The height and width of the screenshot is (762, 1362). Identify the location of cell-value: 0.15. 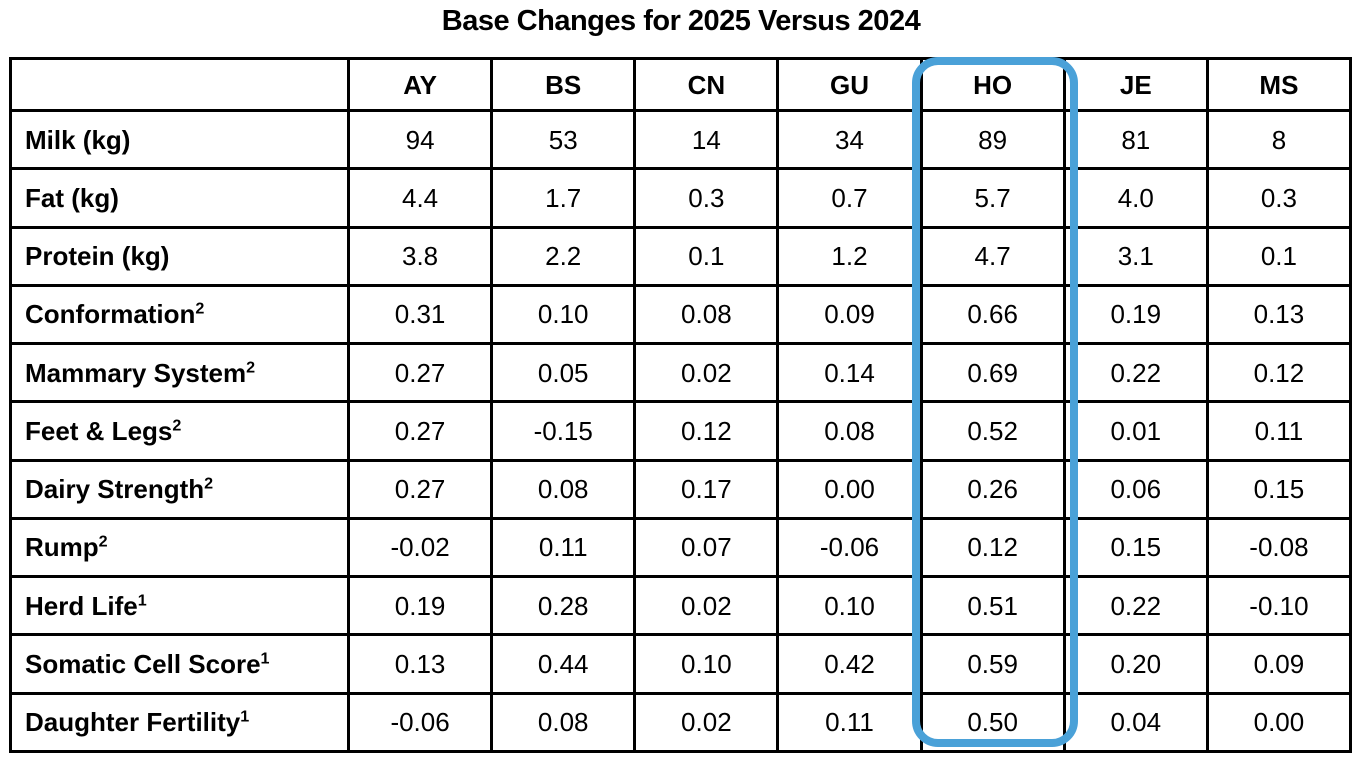
(1279, 489).